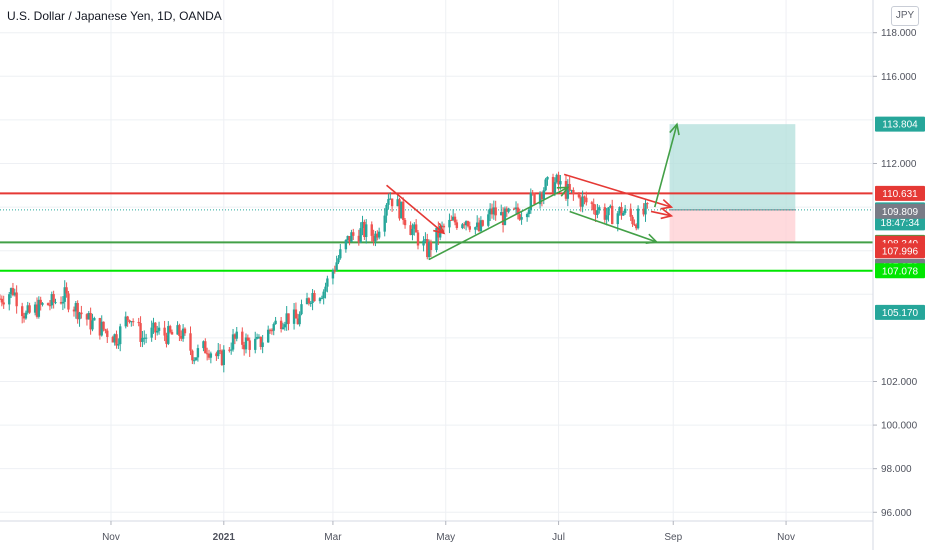  I want to click on price-badge, so click(900, 211).